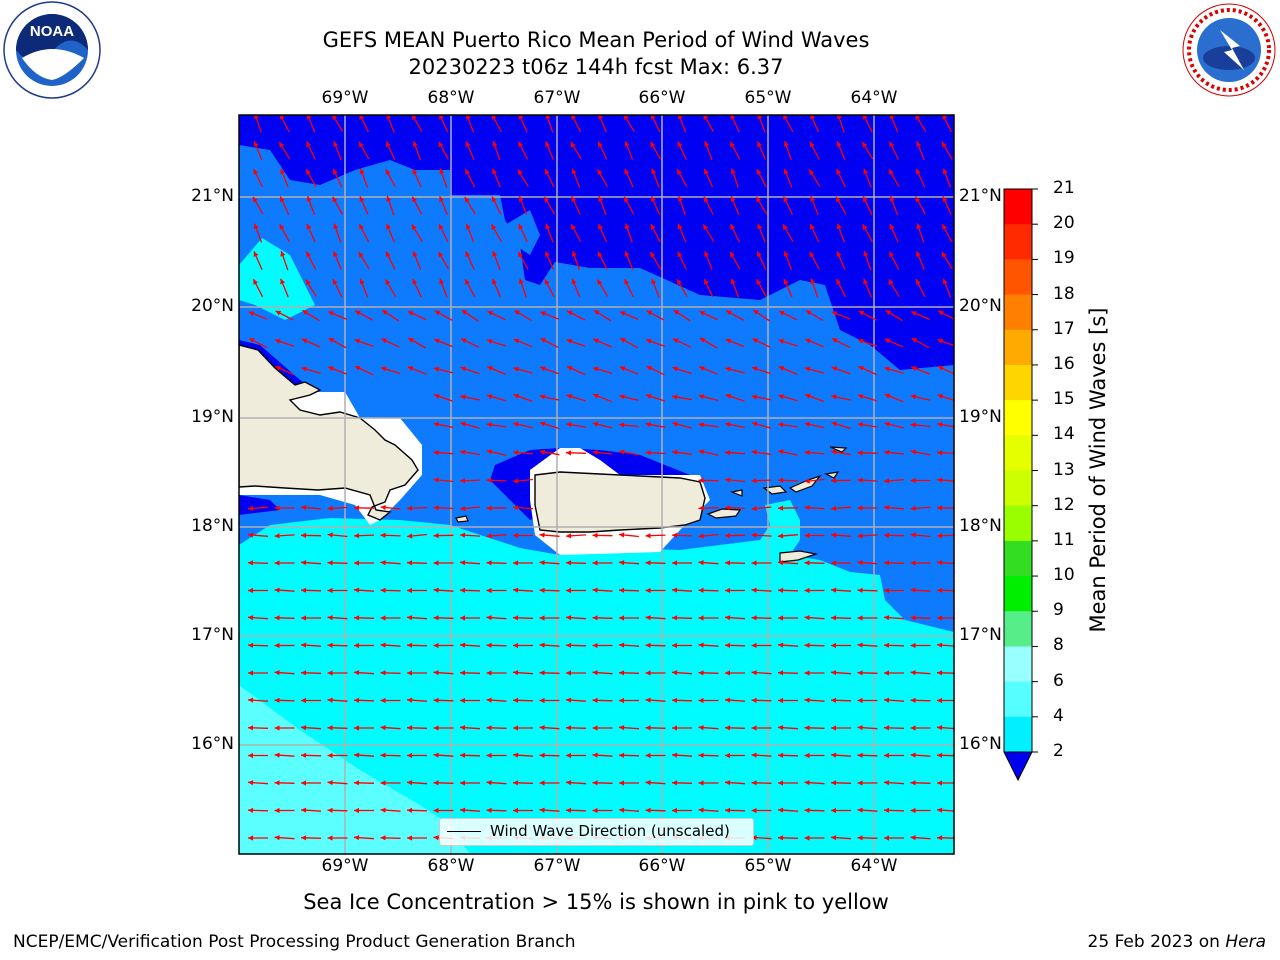 The width and height of the screenshot is (1280, 960). What do you see at coordinates (345, 98) in the screenshot?
I see `lon-label-top: 69°W` at bounding box center [345, 98].